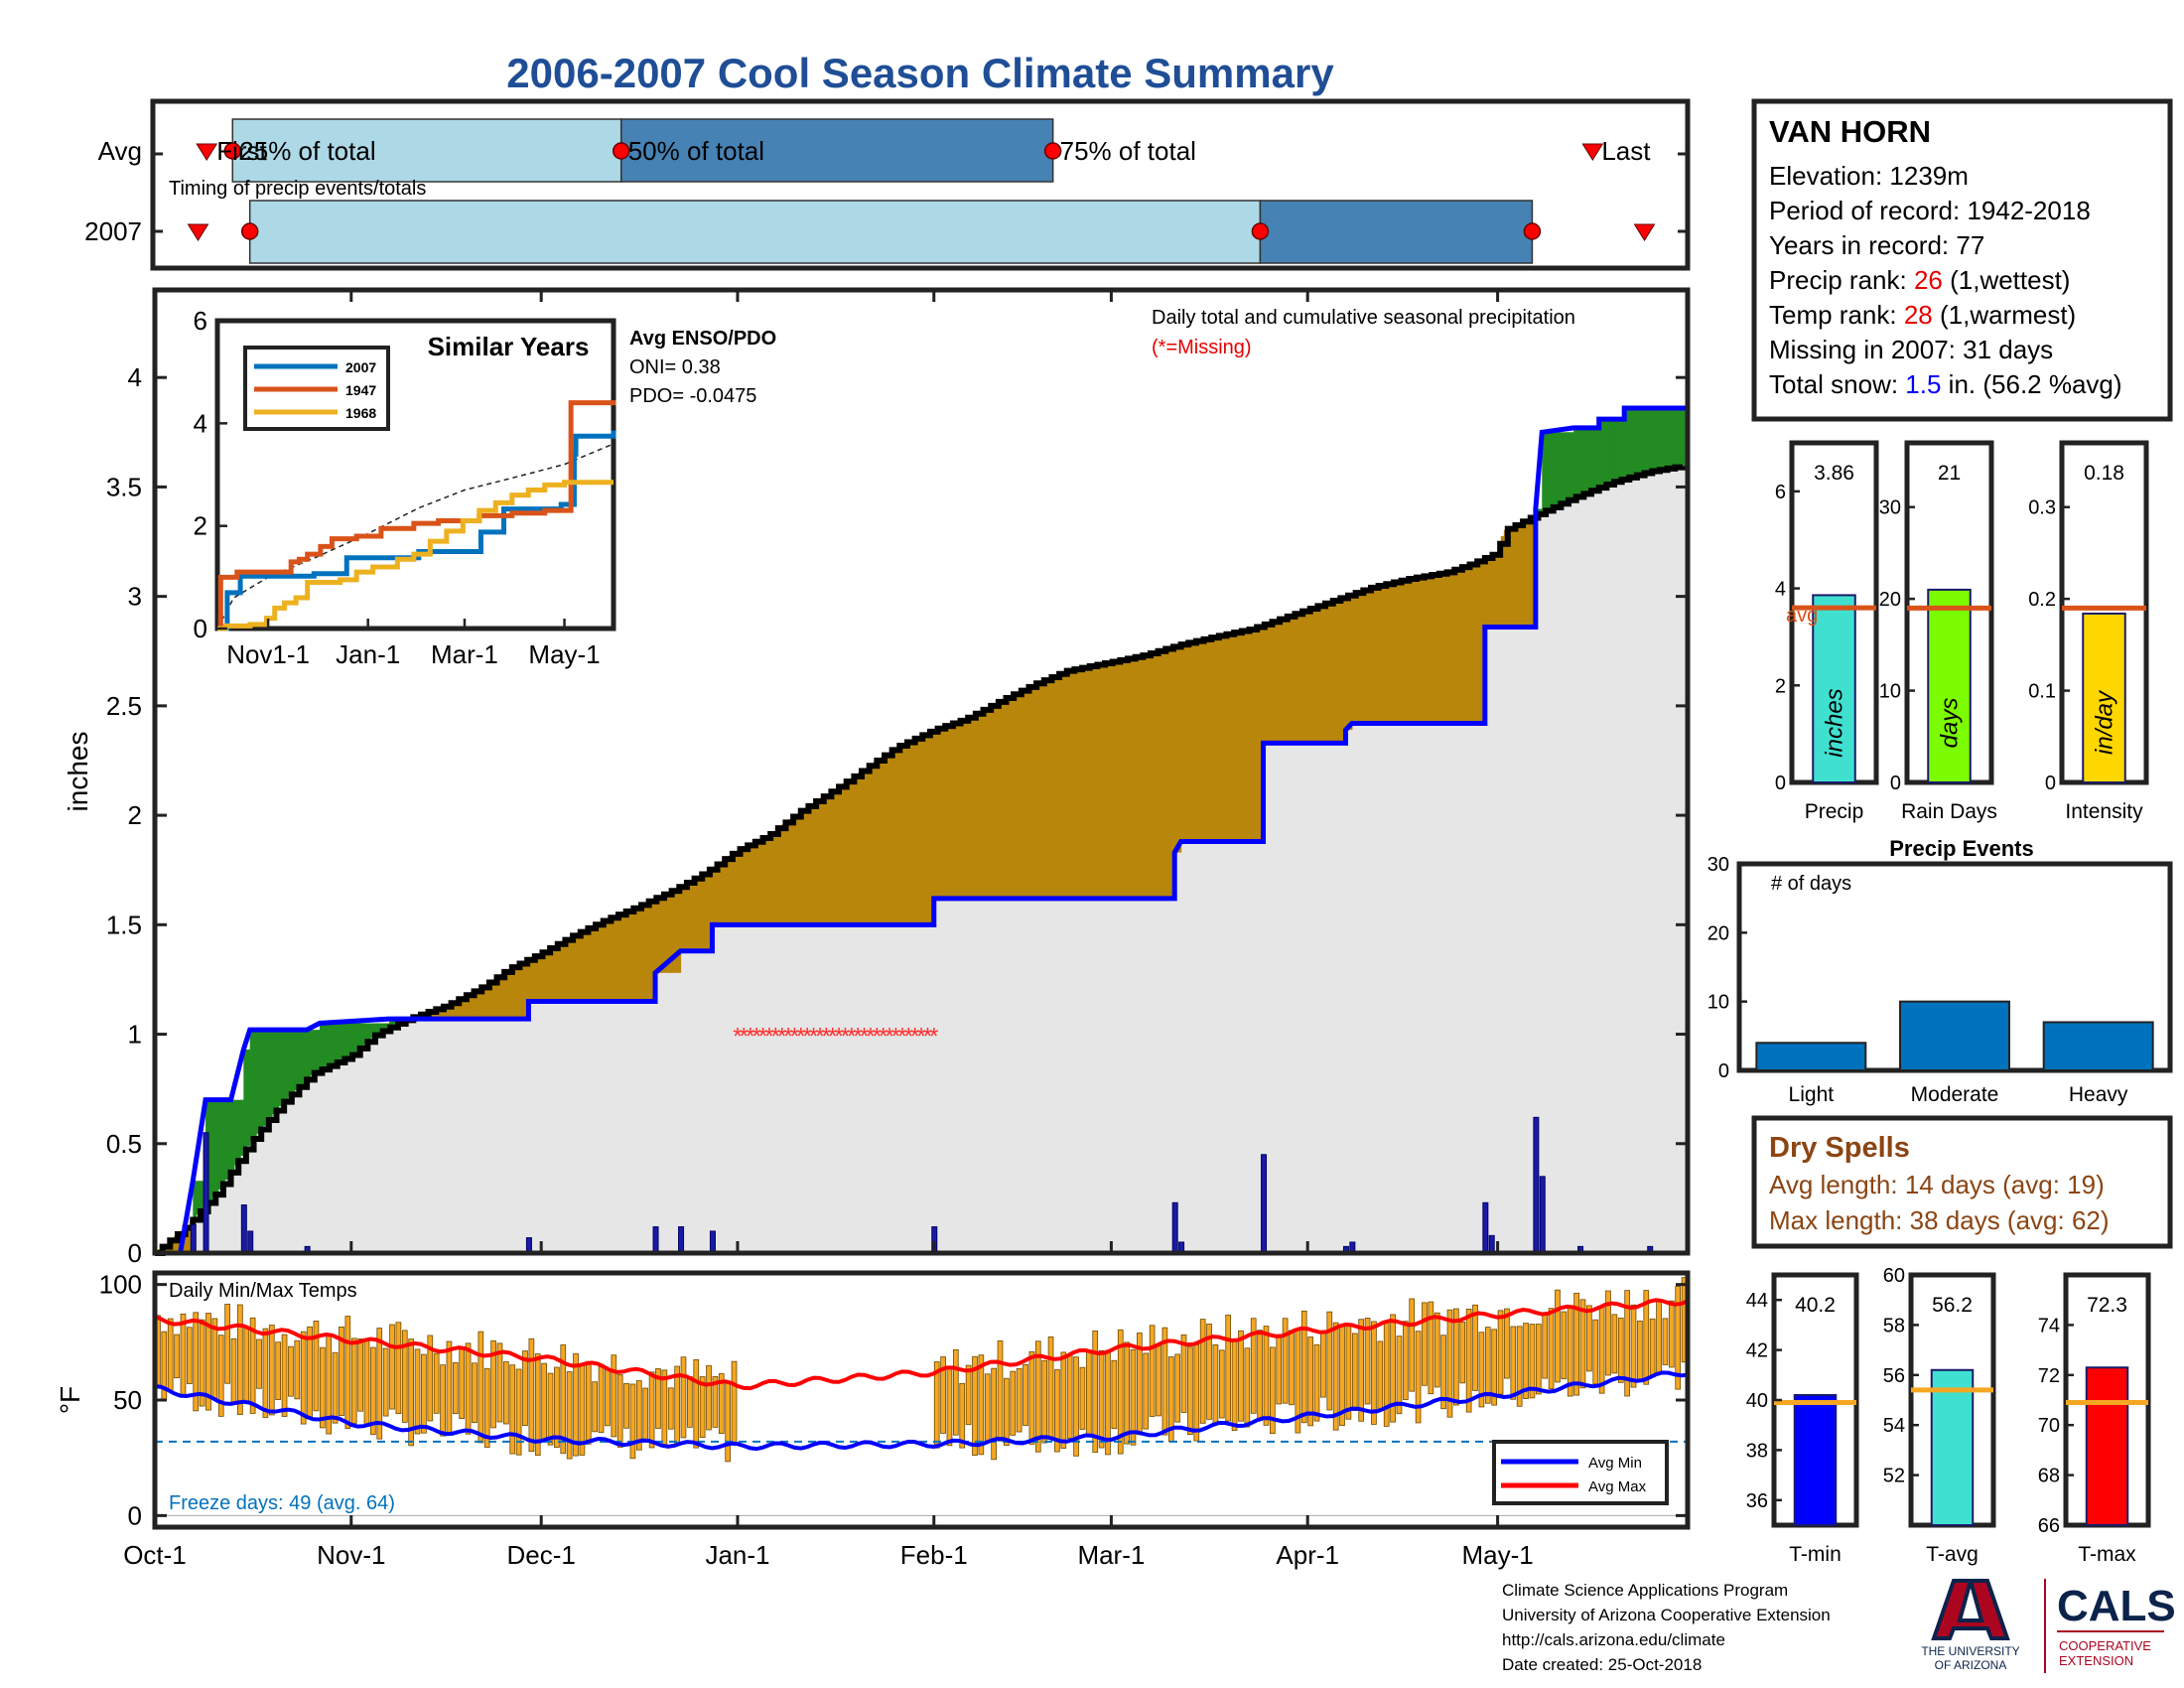 This screenshot has height=1688, width=2184. What do you see at coordinates (1834, 473) in the screenshot?
I see `panel-value-label-0: 3.86` at bounding box center [1834, 473].